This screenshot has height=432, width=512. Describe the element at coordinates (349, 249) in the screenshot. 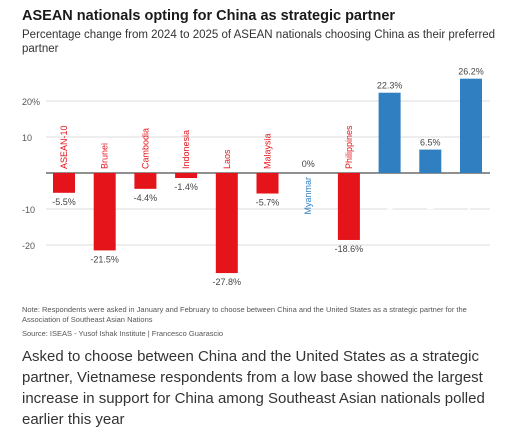

I see `value-label: -18.6%` at that location.